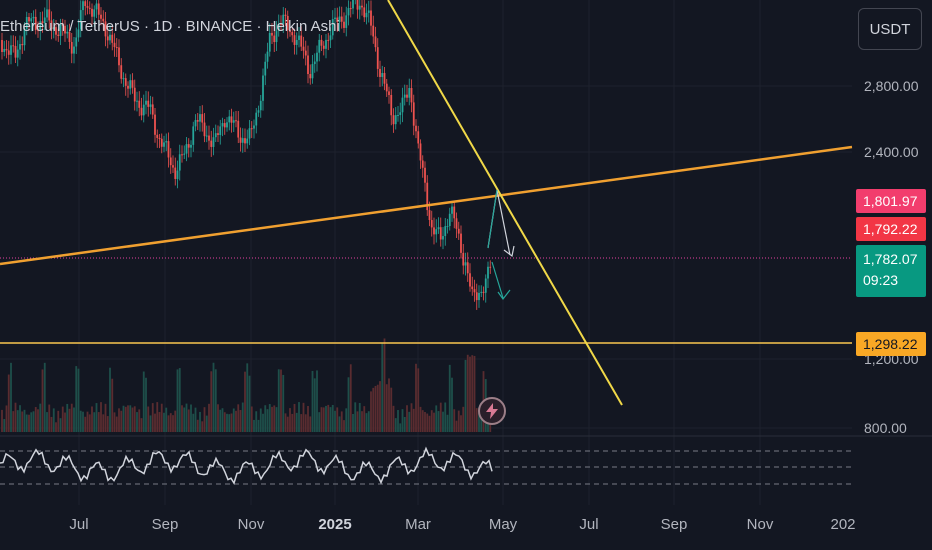  What do you see at coordinates (492, 411) in the screenshot?
I see `lightning-alert-icon` at bounding box center [492, 411].